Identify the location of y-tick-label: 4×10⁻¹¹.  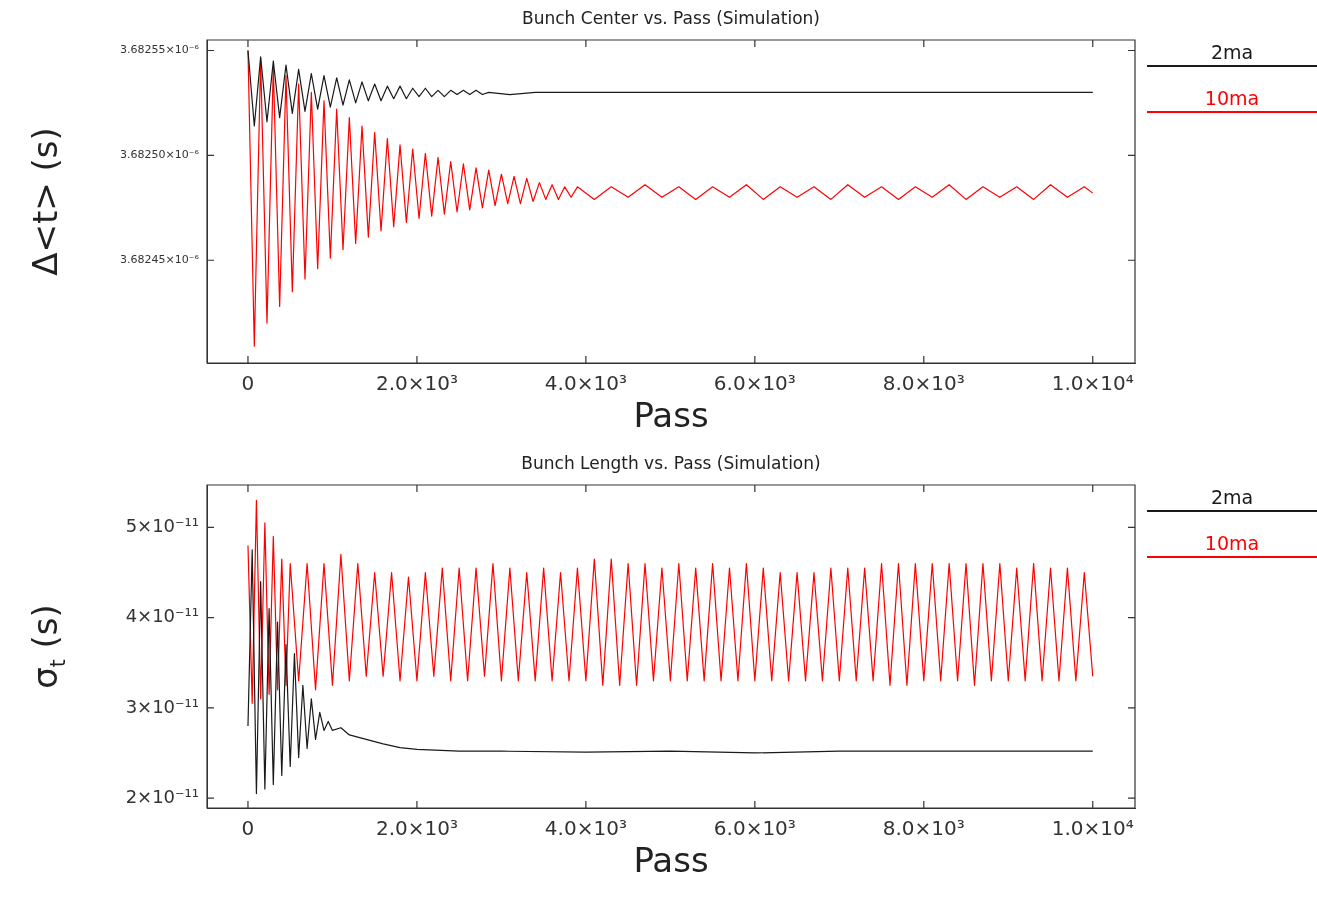
(162, 616).